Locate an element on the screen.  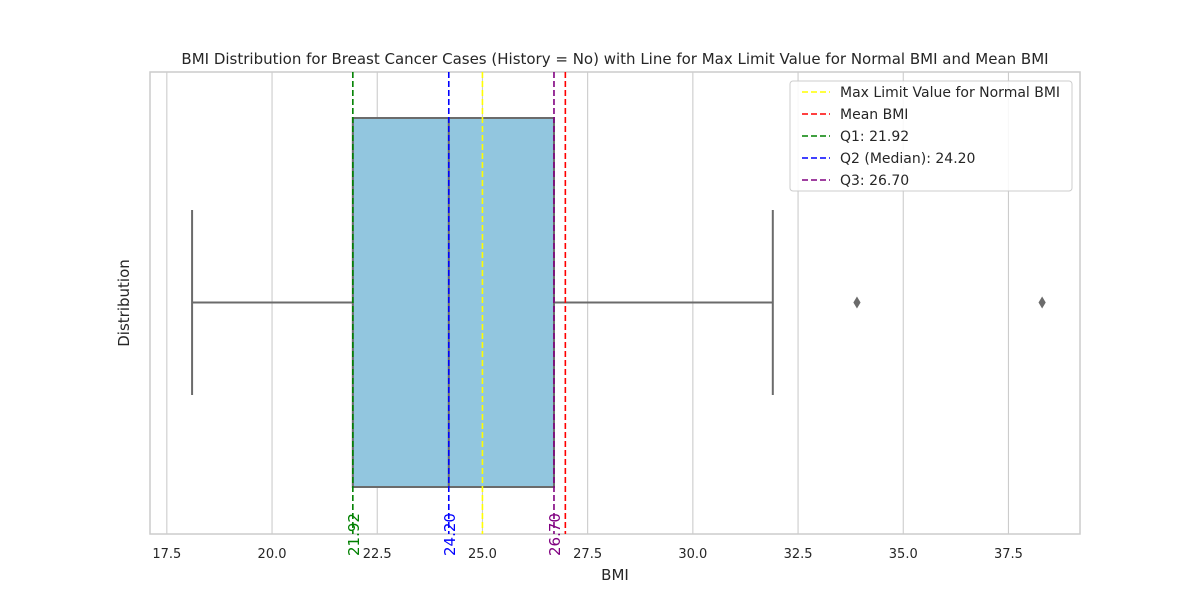
legend-entry: Q3: 26.70 is located at coordinates (874, 181).